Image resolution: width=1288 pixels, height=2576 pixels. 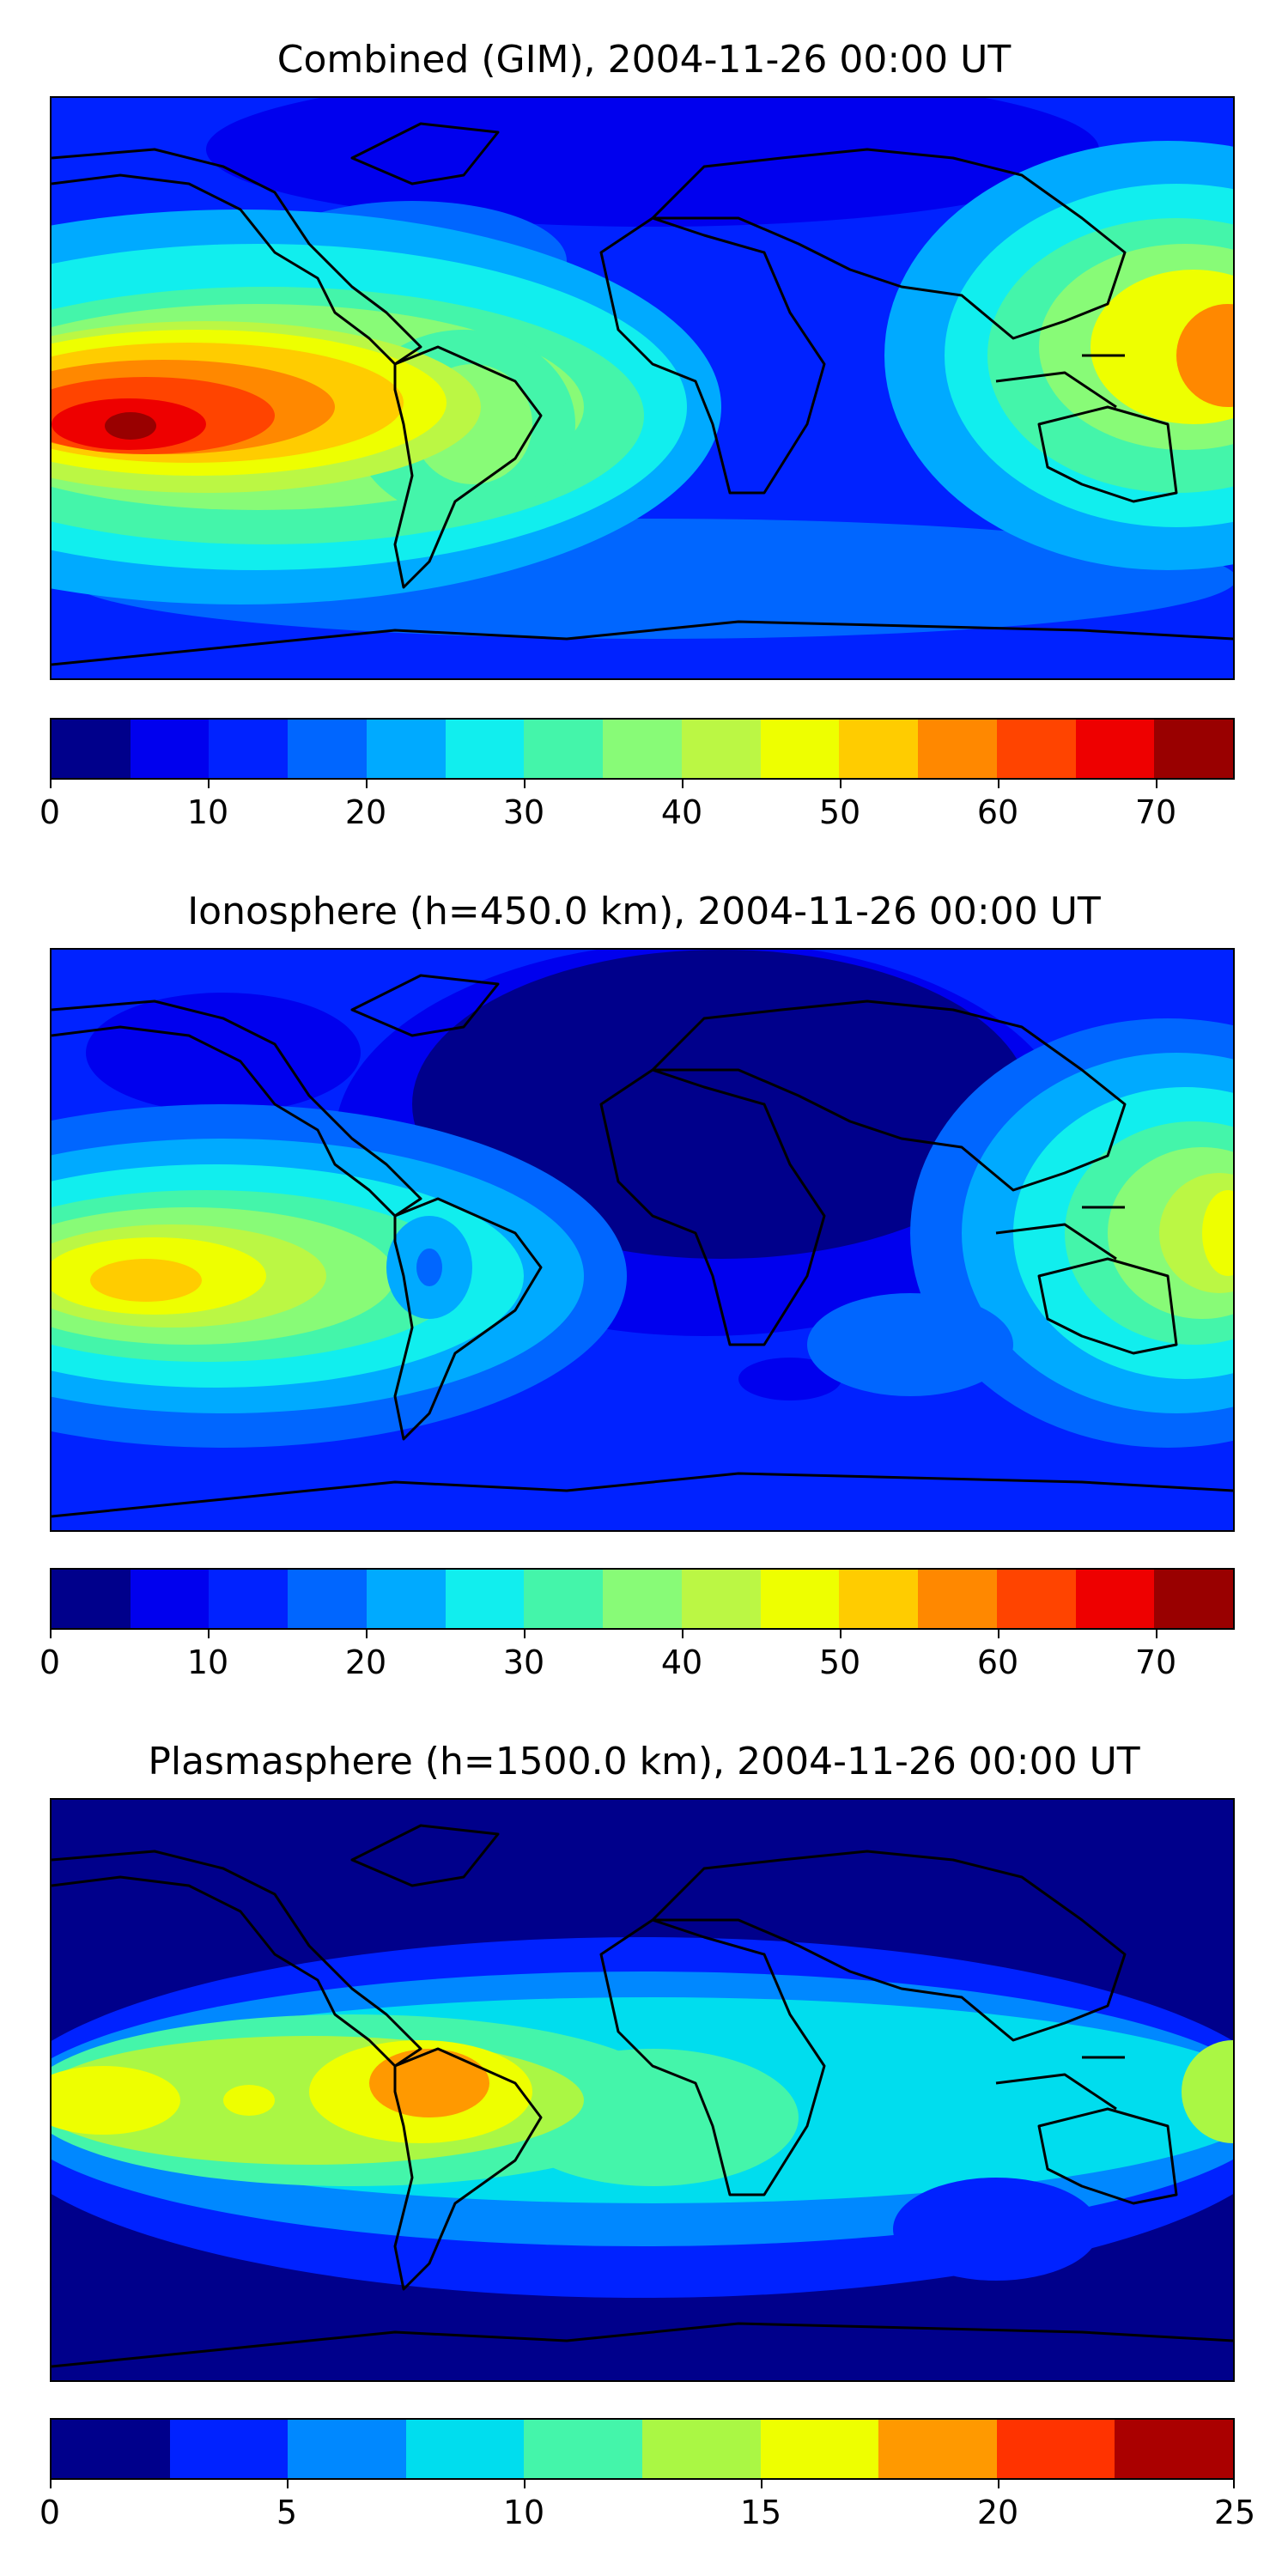 I want to click on colorbar-tick-label: 25, so click(x=1235, y=2513).